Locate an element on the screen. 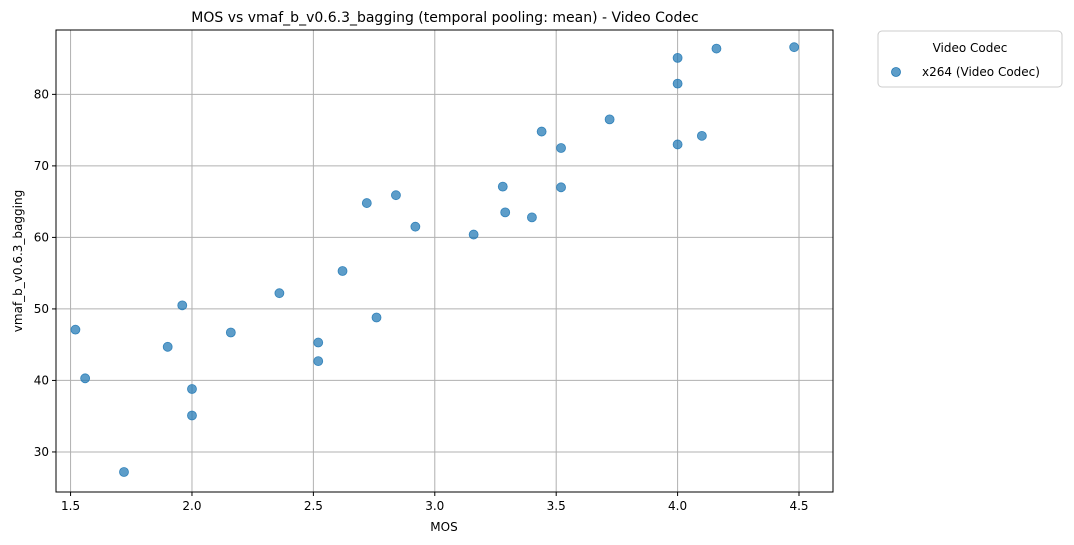 This screenshot has width=1074, height=545. y-tick-label: 80 is located at coordinates (41, 94).